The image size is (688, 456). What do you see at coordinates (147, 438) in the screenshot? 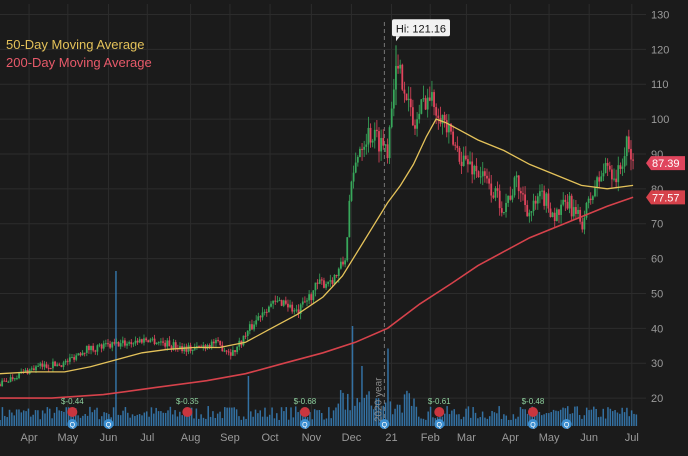
I see `x-tick-label: Jul` at bounding box center [147, 438].